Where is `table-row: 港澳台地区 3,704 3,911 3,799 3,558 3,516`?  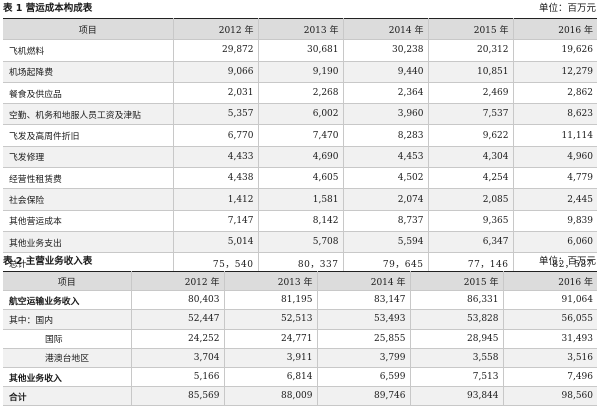 table-row: 港澳台地区 3,704 3,911 3,799 3,558 3,516 is located at coordinates (300, 358).